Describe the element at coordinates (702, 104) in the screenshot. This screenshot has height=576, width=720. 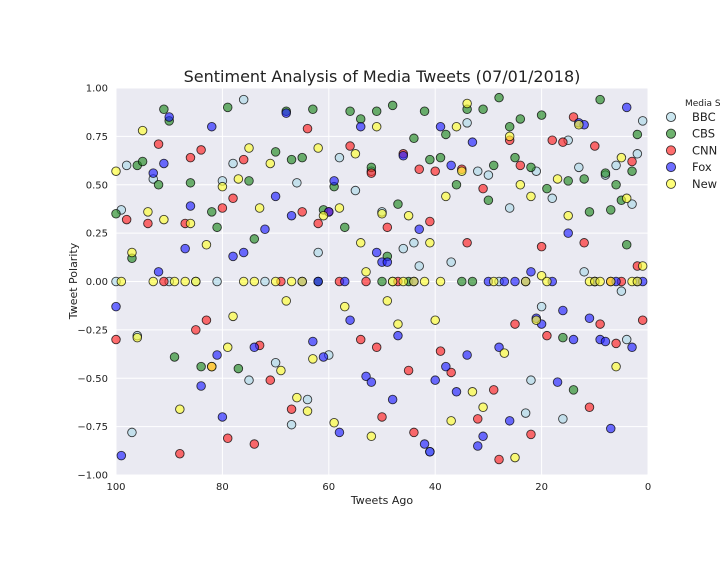
I see `legend-title: Media Sources` at that location.